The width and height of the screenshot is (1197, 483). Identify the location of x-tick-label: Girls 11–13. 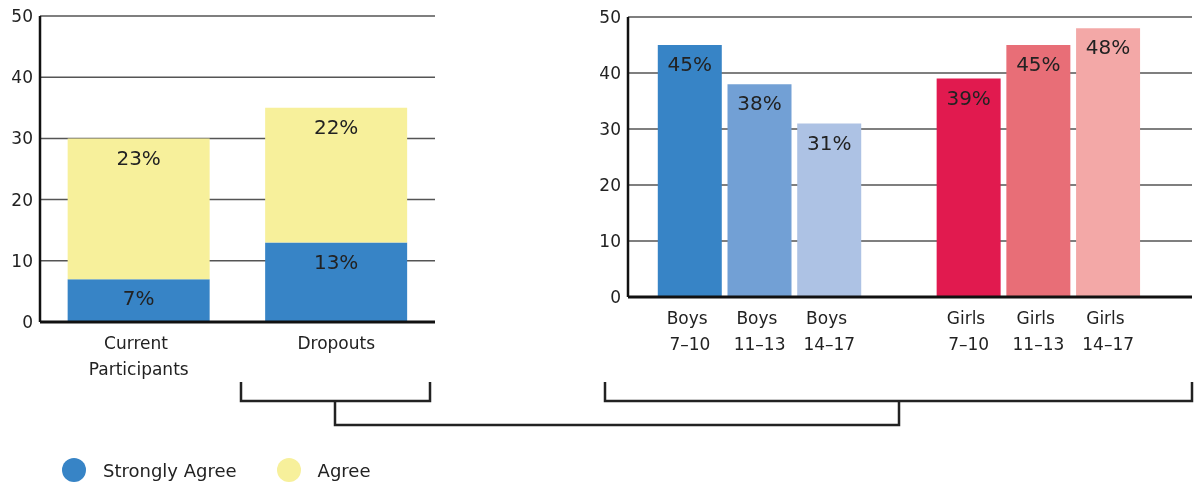
(1038, 331).